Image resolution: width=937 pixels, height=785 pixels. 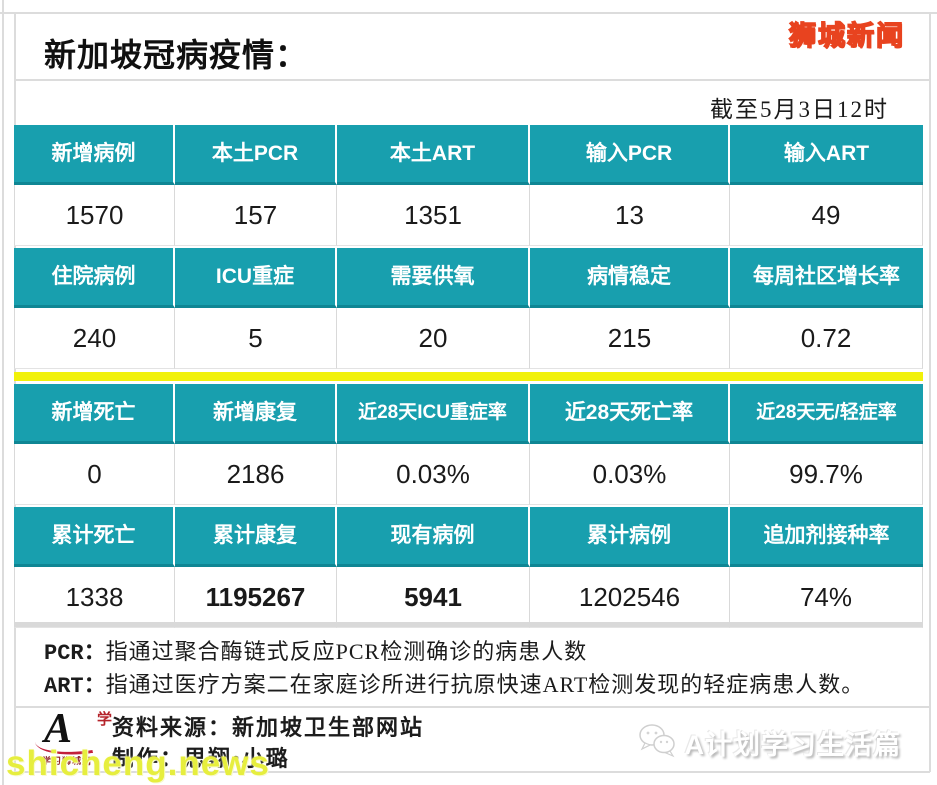 I want to click on value-cell: 1202546, so click(x=630, y=597).